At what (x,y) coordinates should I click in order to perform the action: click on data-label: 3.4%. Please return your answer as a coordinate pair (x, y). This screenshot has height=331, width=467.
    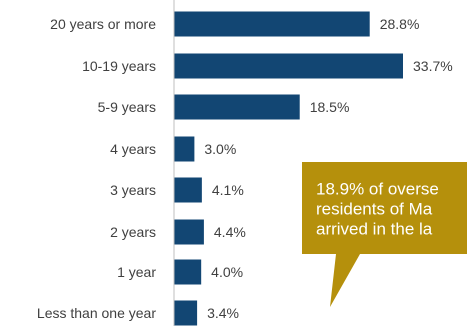
    Looking at the image, I should click on (223, 313).